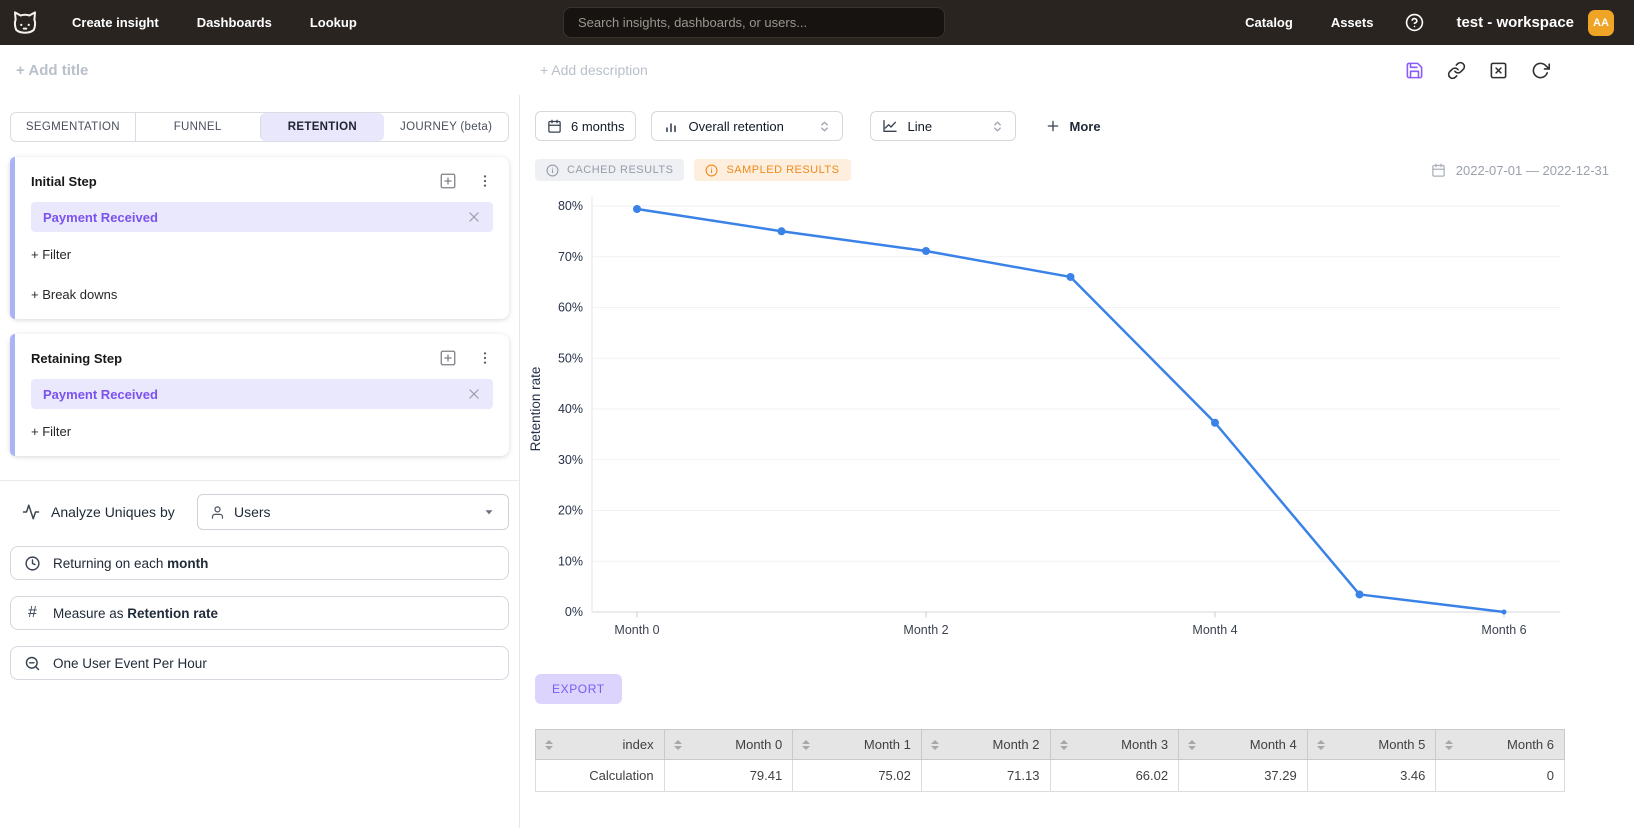 Image resolution: width=1634 pixels, height=828 pixels. Describe the element at coordinates (600, 775) in the screenshot. I see `table-cell: Calculation` at that location.